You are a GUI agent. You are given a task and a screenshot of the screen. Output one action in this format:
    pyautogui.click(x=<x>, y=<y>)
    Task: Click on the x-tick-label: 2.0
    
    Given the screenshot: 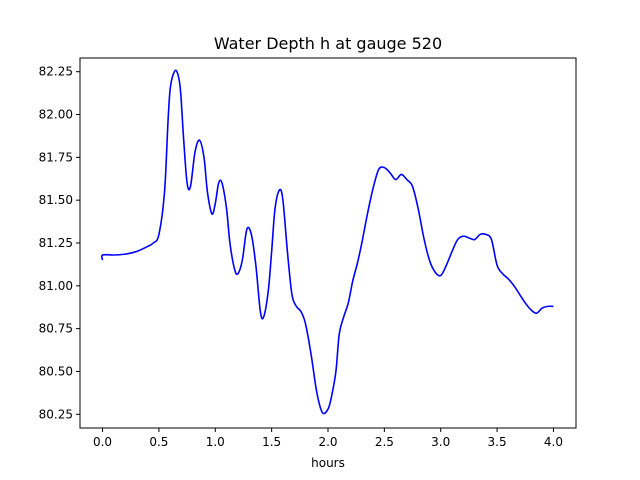 What is the action you would take?
    pyautogui.click(x=327, y=442)
    